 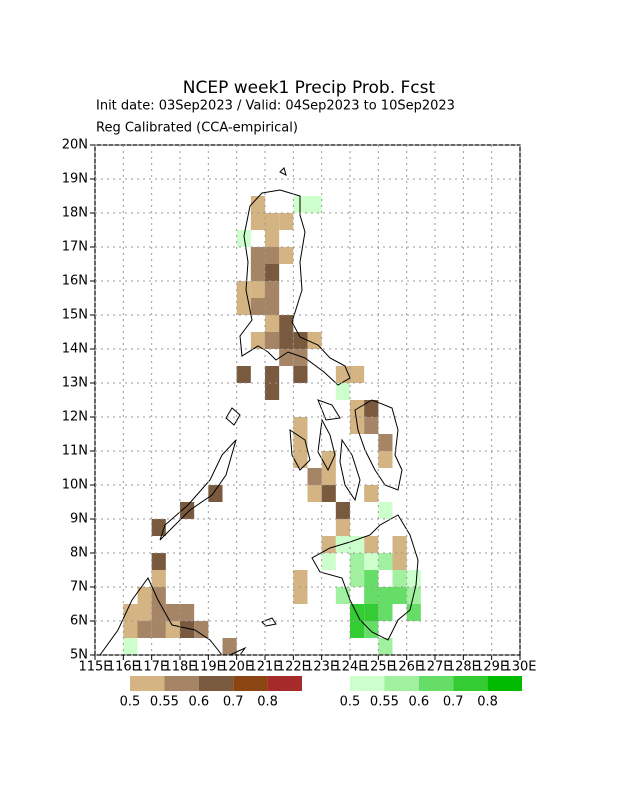 What do you see at coordinates (179, 667) in the screenshot?
I see `x-tick-label: 118E` at bounding box center [179, 667].